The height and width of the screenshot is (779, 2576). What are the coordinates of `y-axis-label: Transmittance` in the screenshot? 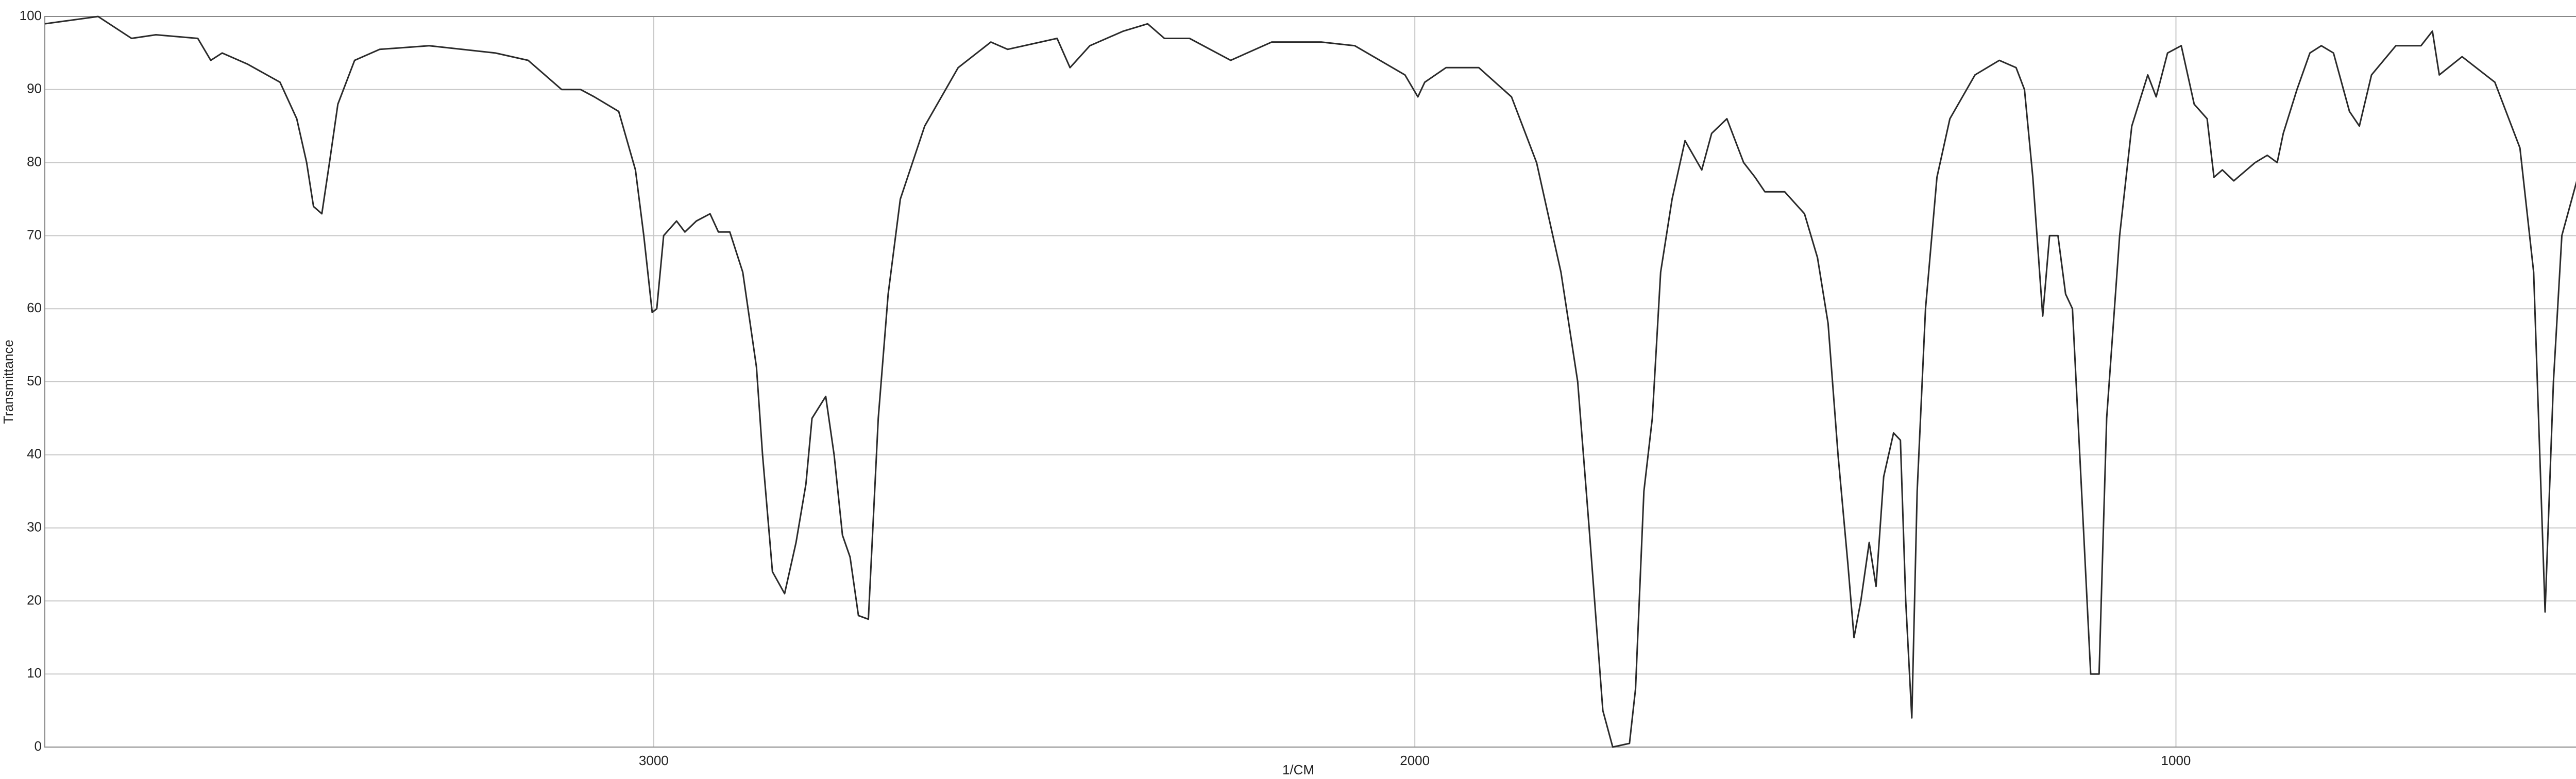 It's located at (8, 382).